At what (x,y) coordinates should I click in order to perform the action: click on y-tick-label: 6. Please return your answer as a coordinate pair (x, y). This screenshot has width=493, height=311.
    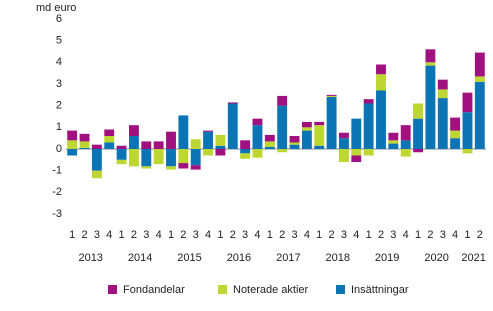
    Looking at the image, I should click on (59, 19).